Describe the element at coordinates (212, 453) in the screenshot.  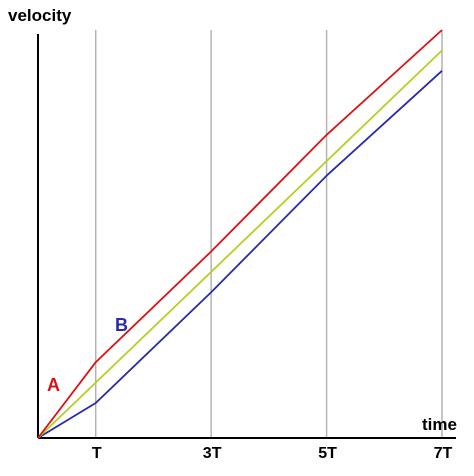
I see `x-tick-label-1: 3T` at that location.